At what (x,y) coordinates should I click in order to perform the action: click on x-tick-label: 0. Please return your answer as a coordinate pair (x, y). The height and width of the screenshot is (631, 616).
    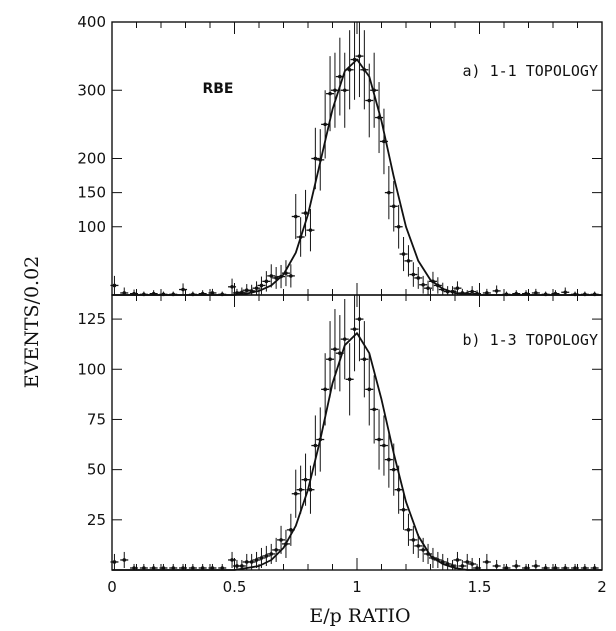
    Looking at the image, I should click on (112, 587).